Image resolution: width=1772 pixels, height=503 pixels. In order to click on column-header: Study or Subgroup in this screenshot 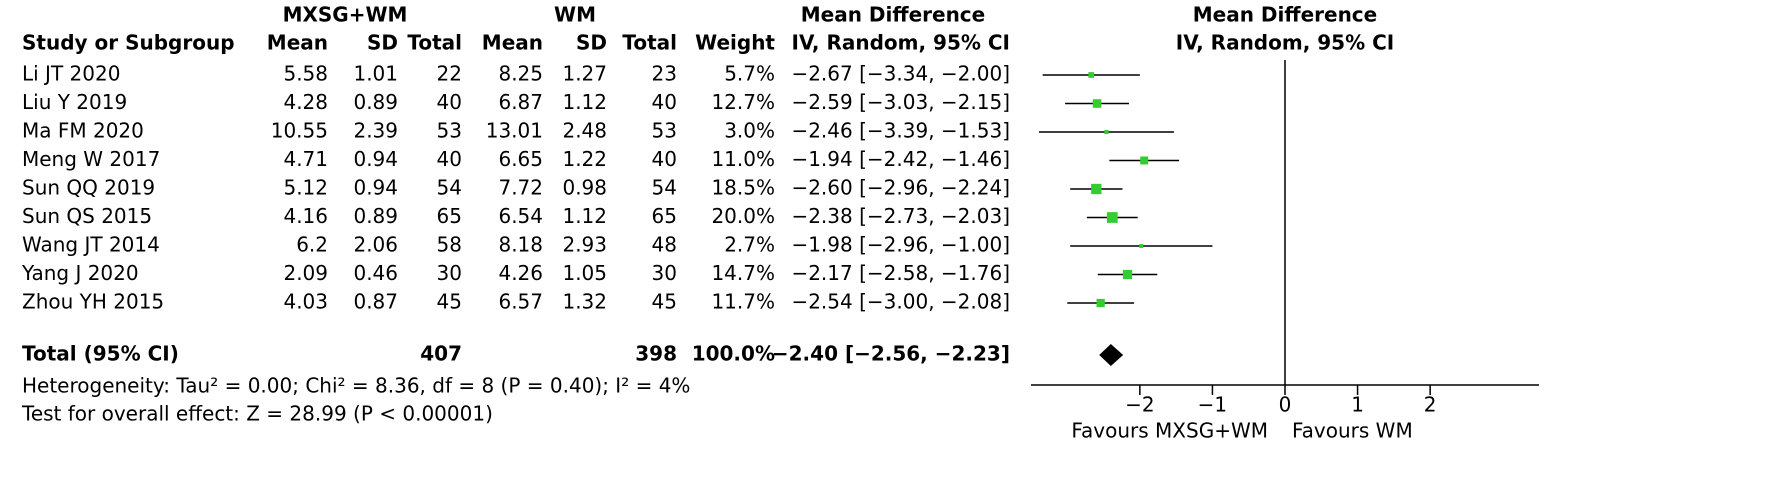, I will do `click(128, 43)`.